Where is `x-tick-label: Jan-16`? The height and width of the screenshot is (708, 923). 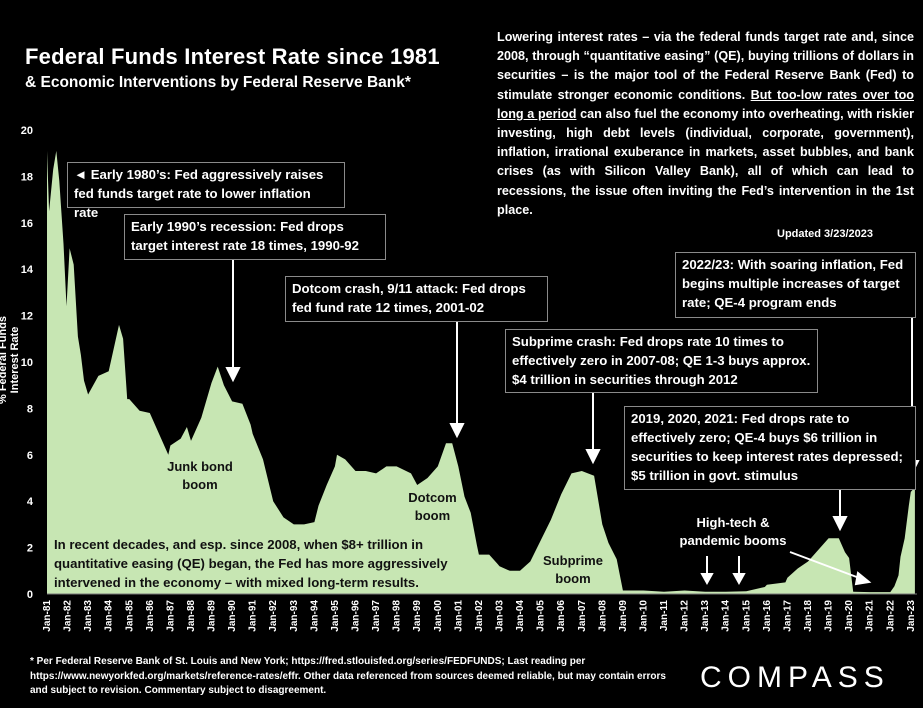 x-tick-label: Jan-16 is located at coordinates (767, 616).